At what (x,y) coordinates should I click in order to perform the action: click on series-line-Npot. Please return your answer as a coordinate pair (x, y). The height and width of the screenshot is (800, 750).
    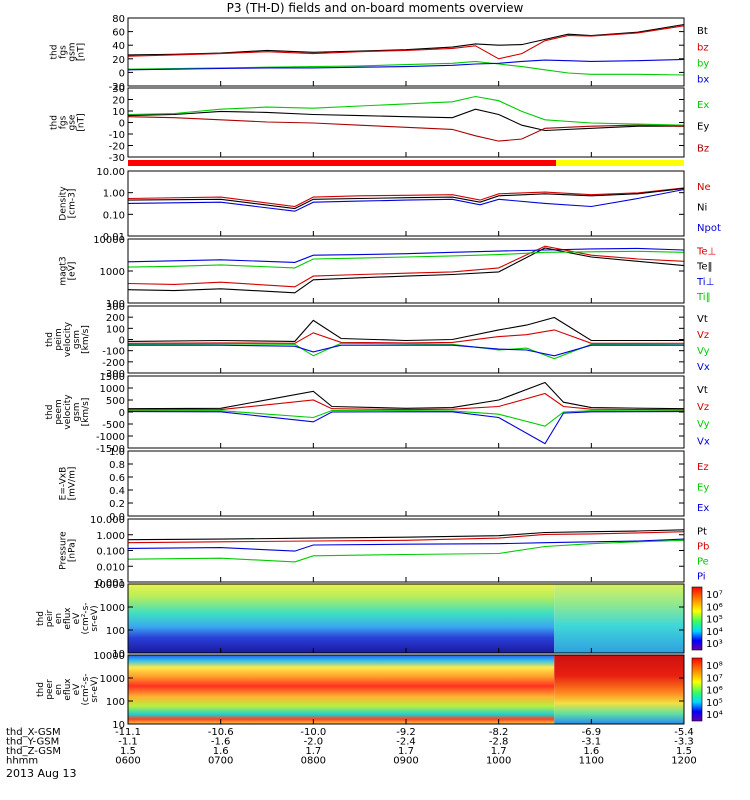
    Looking at the image, I should click on (406, 200).